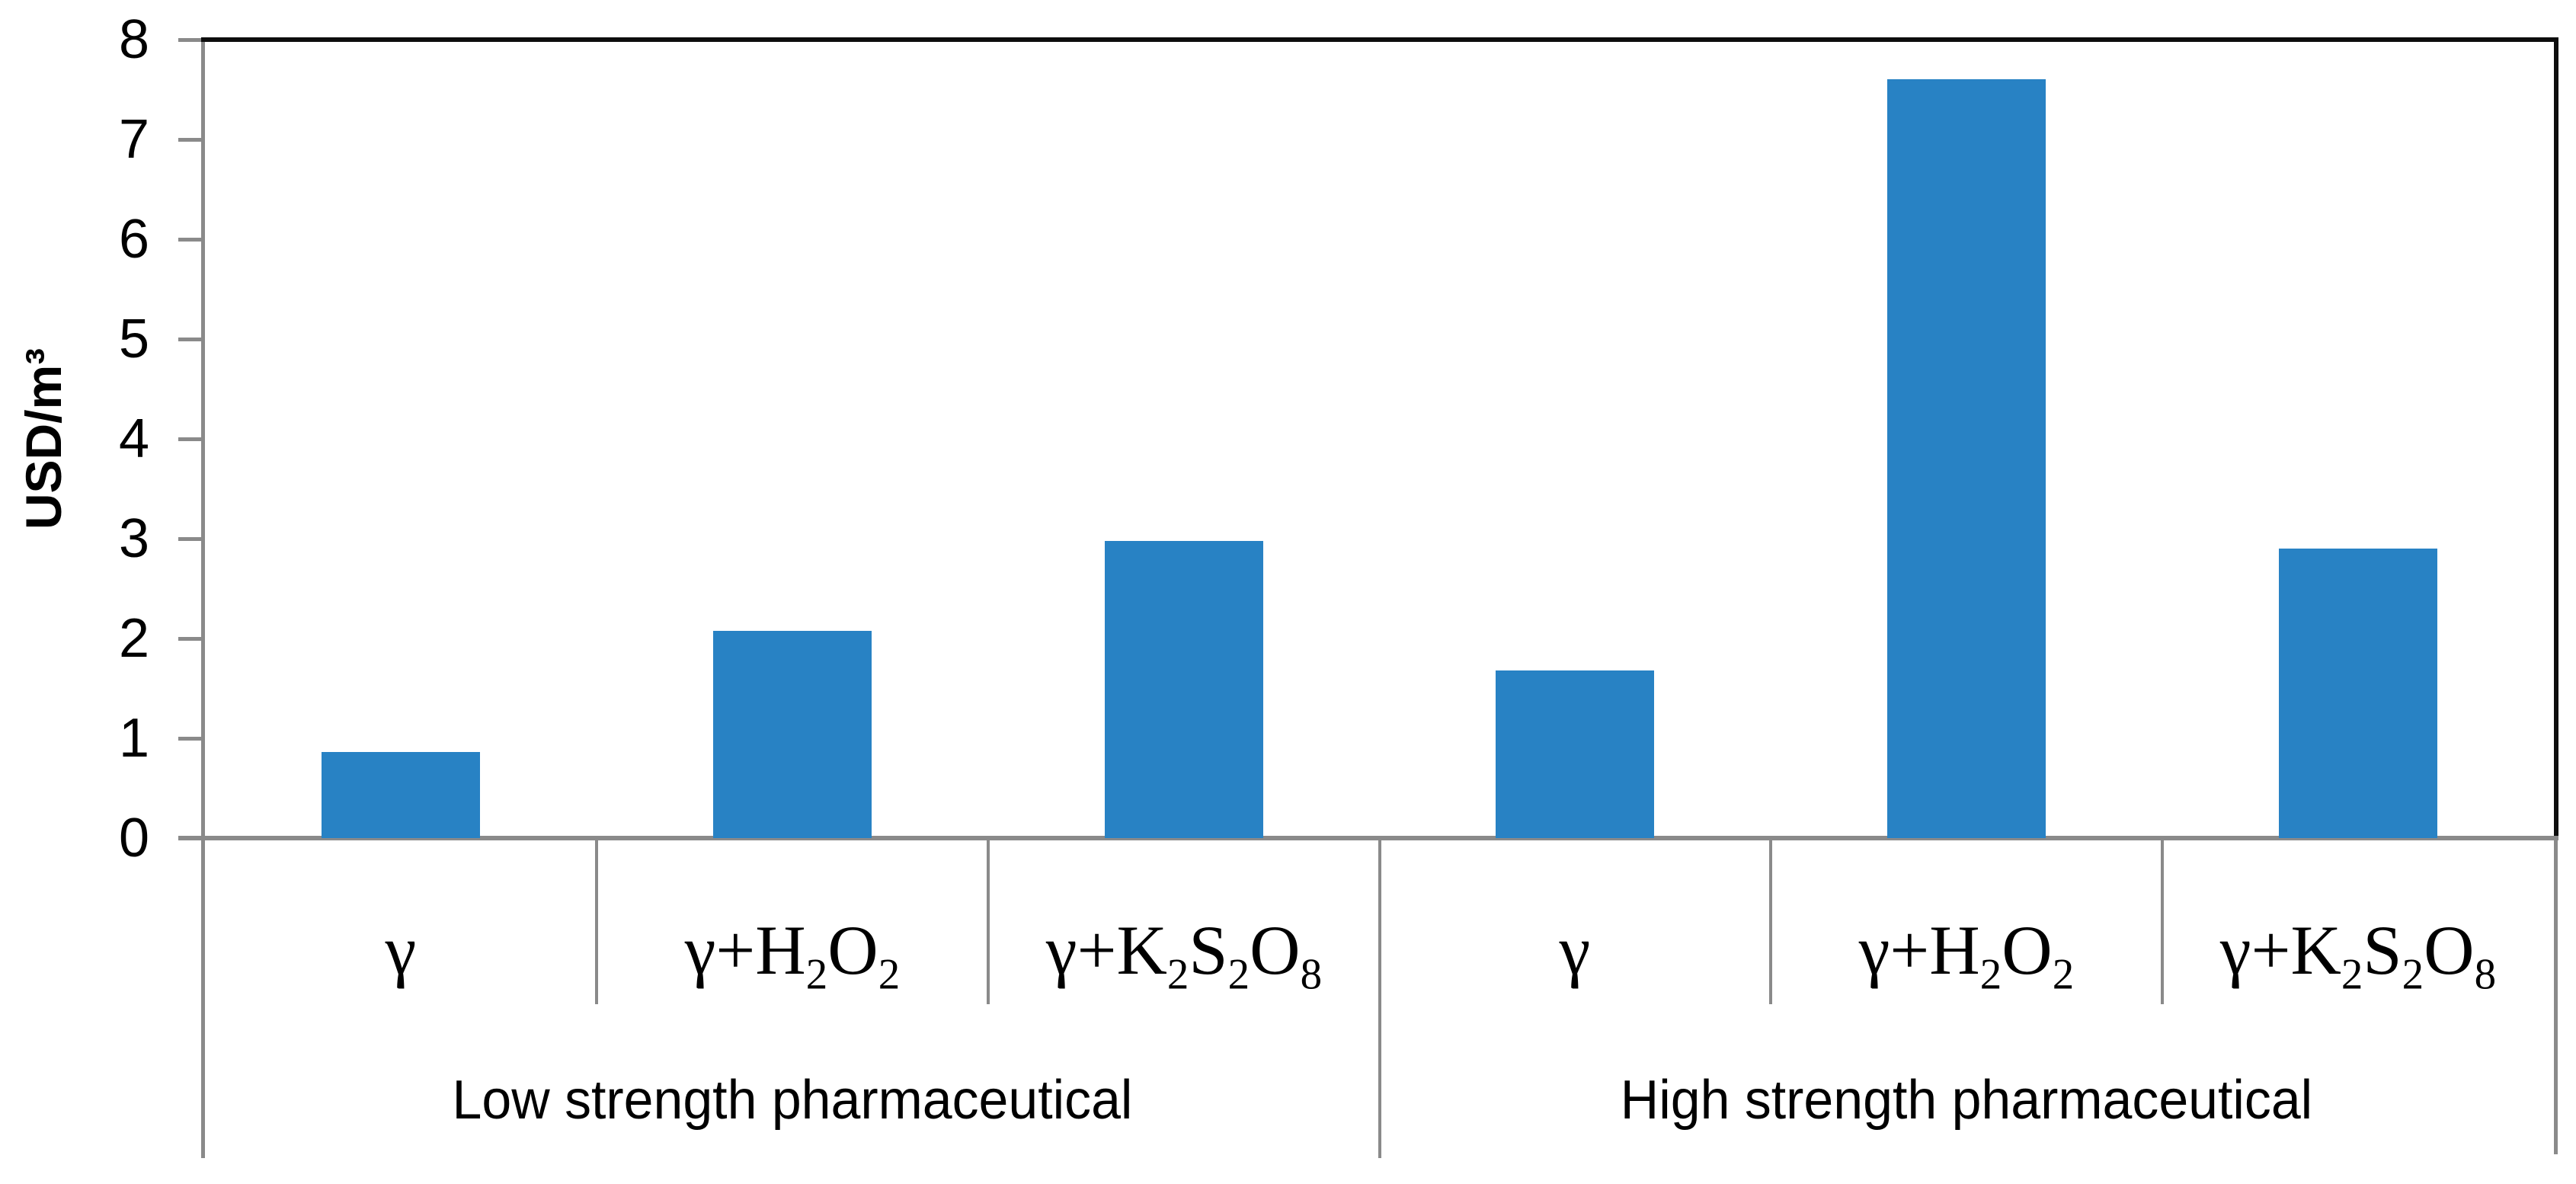  Describe the element at coordinates (133, 139) in the screenshot. I see `y-axis-tick-label: 7` at that location.